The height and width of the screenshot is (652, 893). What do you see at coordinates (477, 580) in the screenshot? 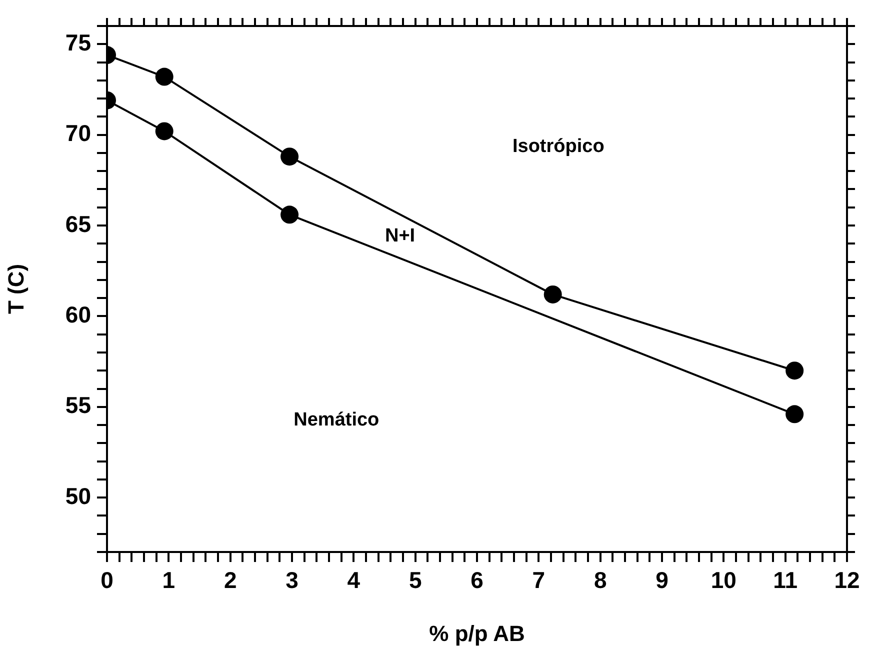
I see `x-tick-label: 6` at bounding box center [477, 580].